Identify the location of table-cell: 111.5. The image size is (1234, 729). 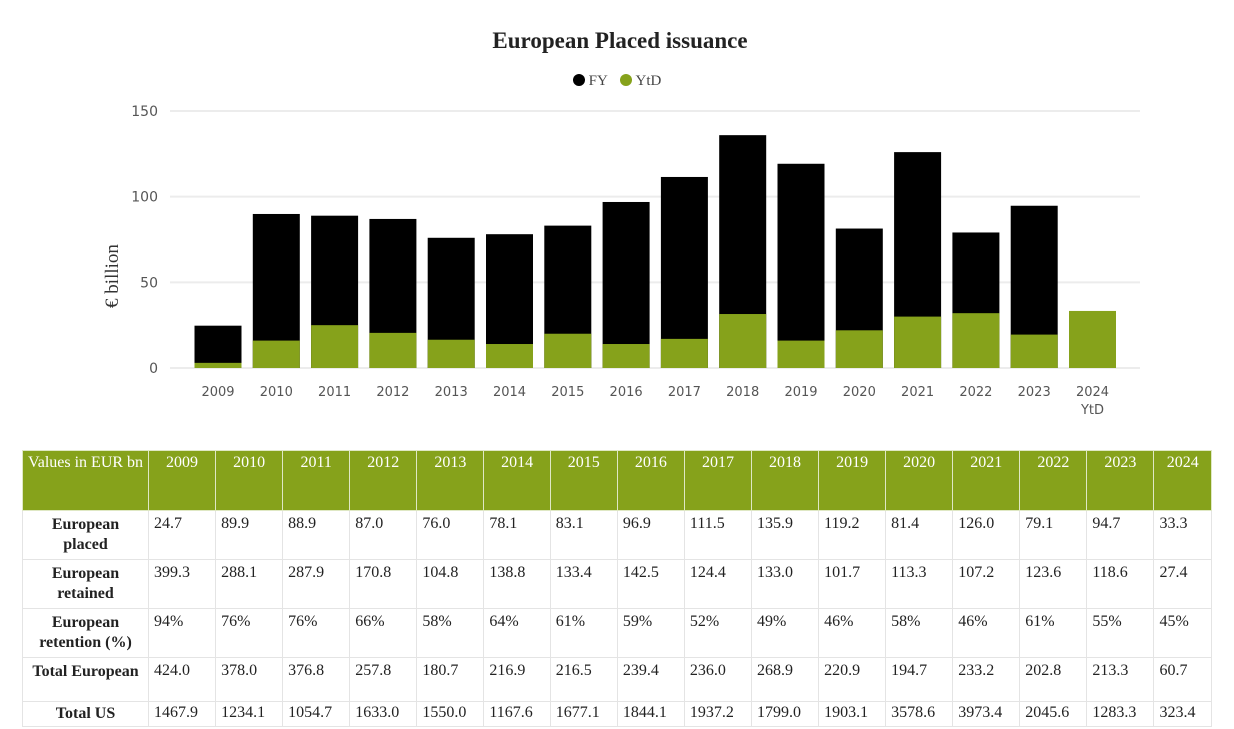
(717, 535).